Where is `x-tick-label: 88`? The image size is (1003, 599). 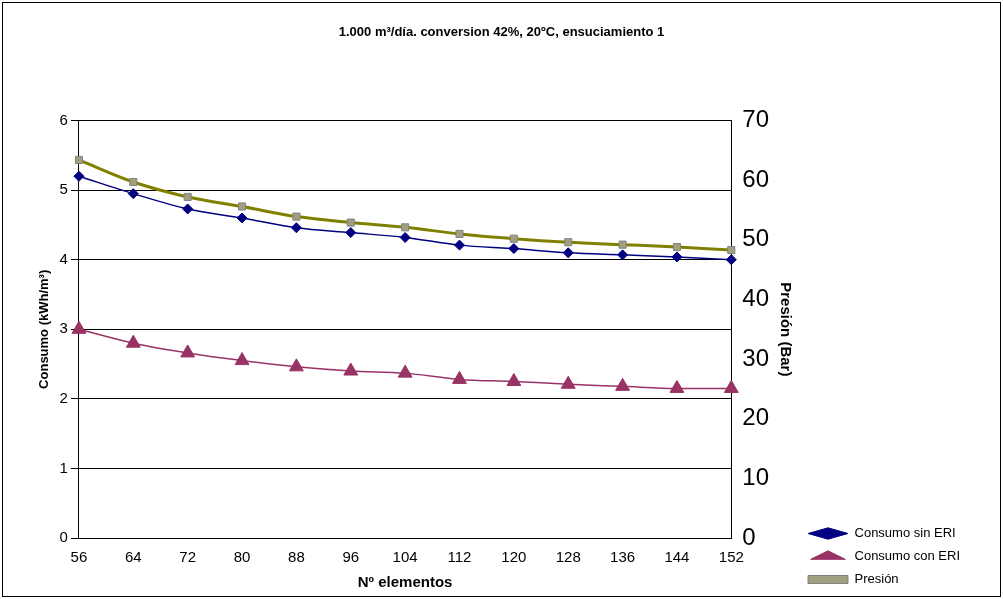
x-tick-label: 88 is located at coordinates (296, 557).